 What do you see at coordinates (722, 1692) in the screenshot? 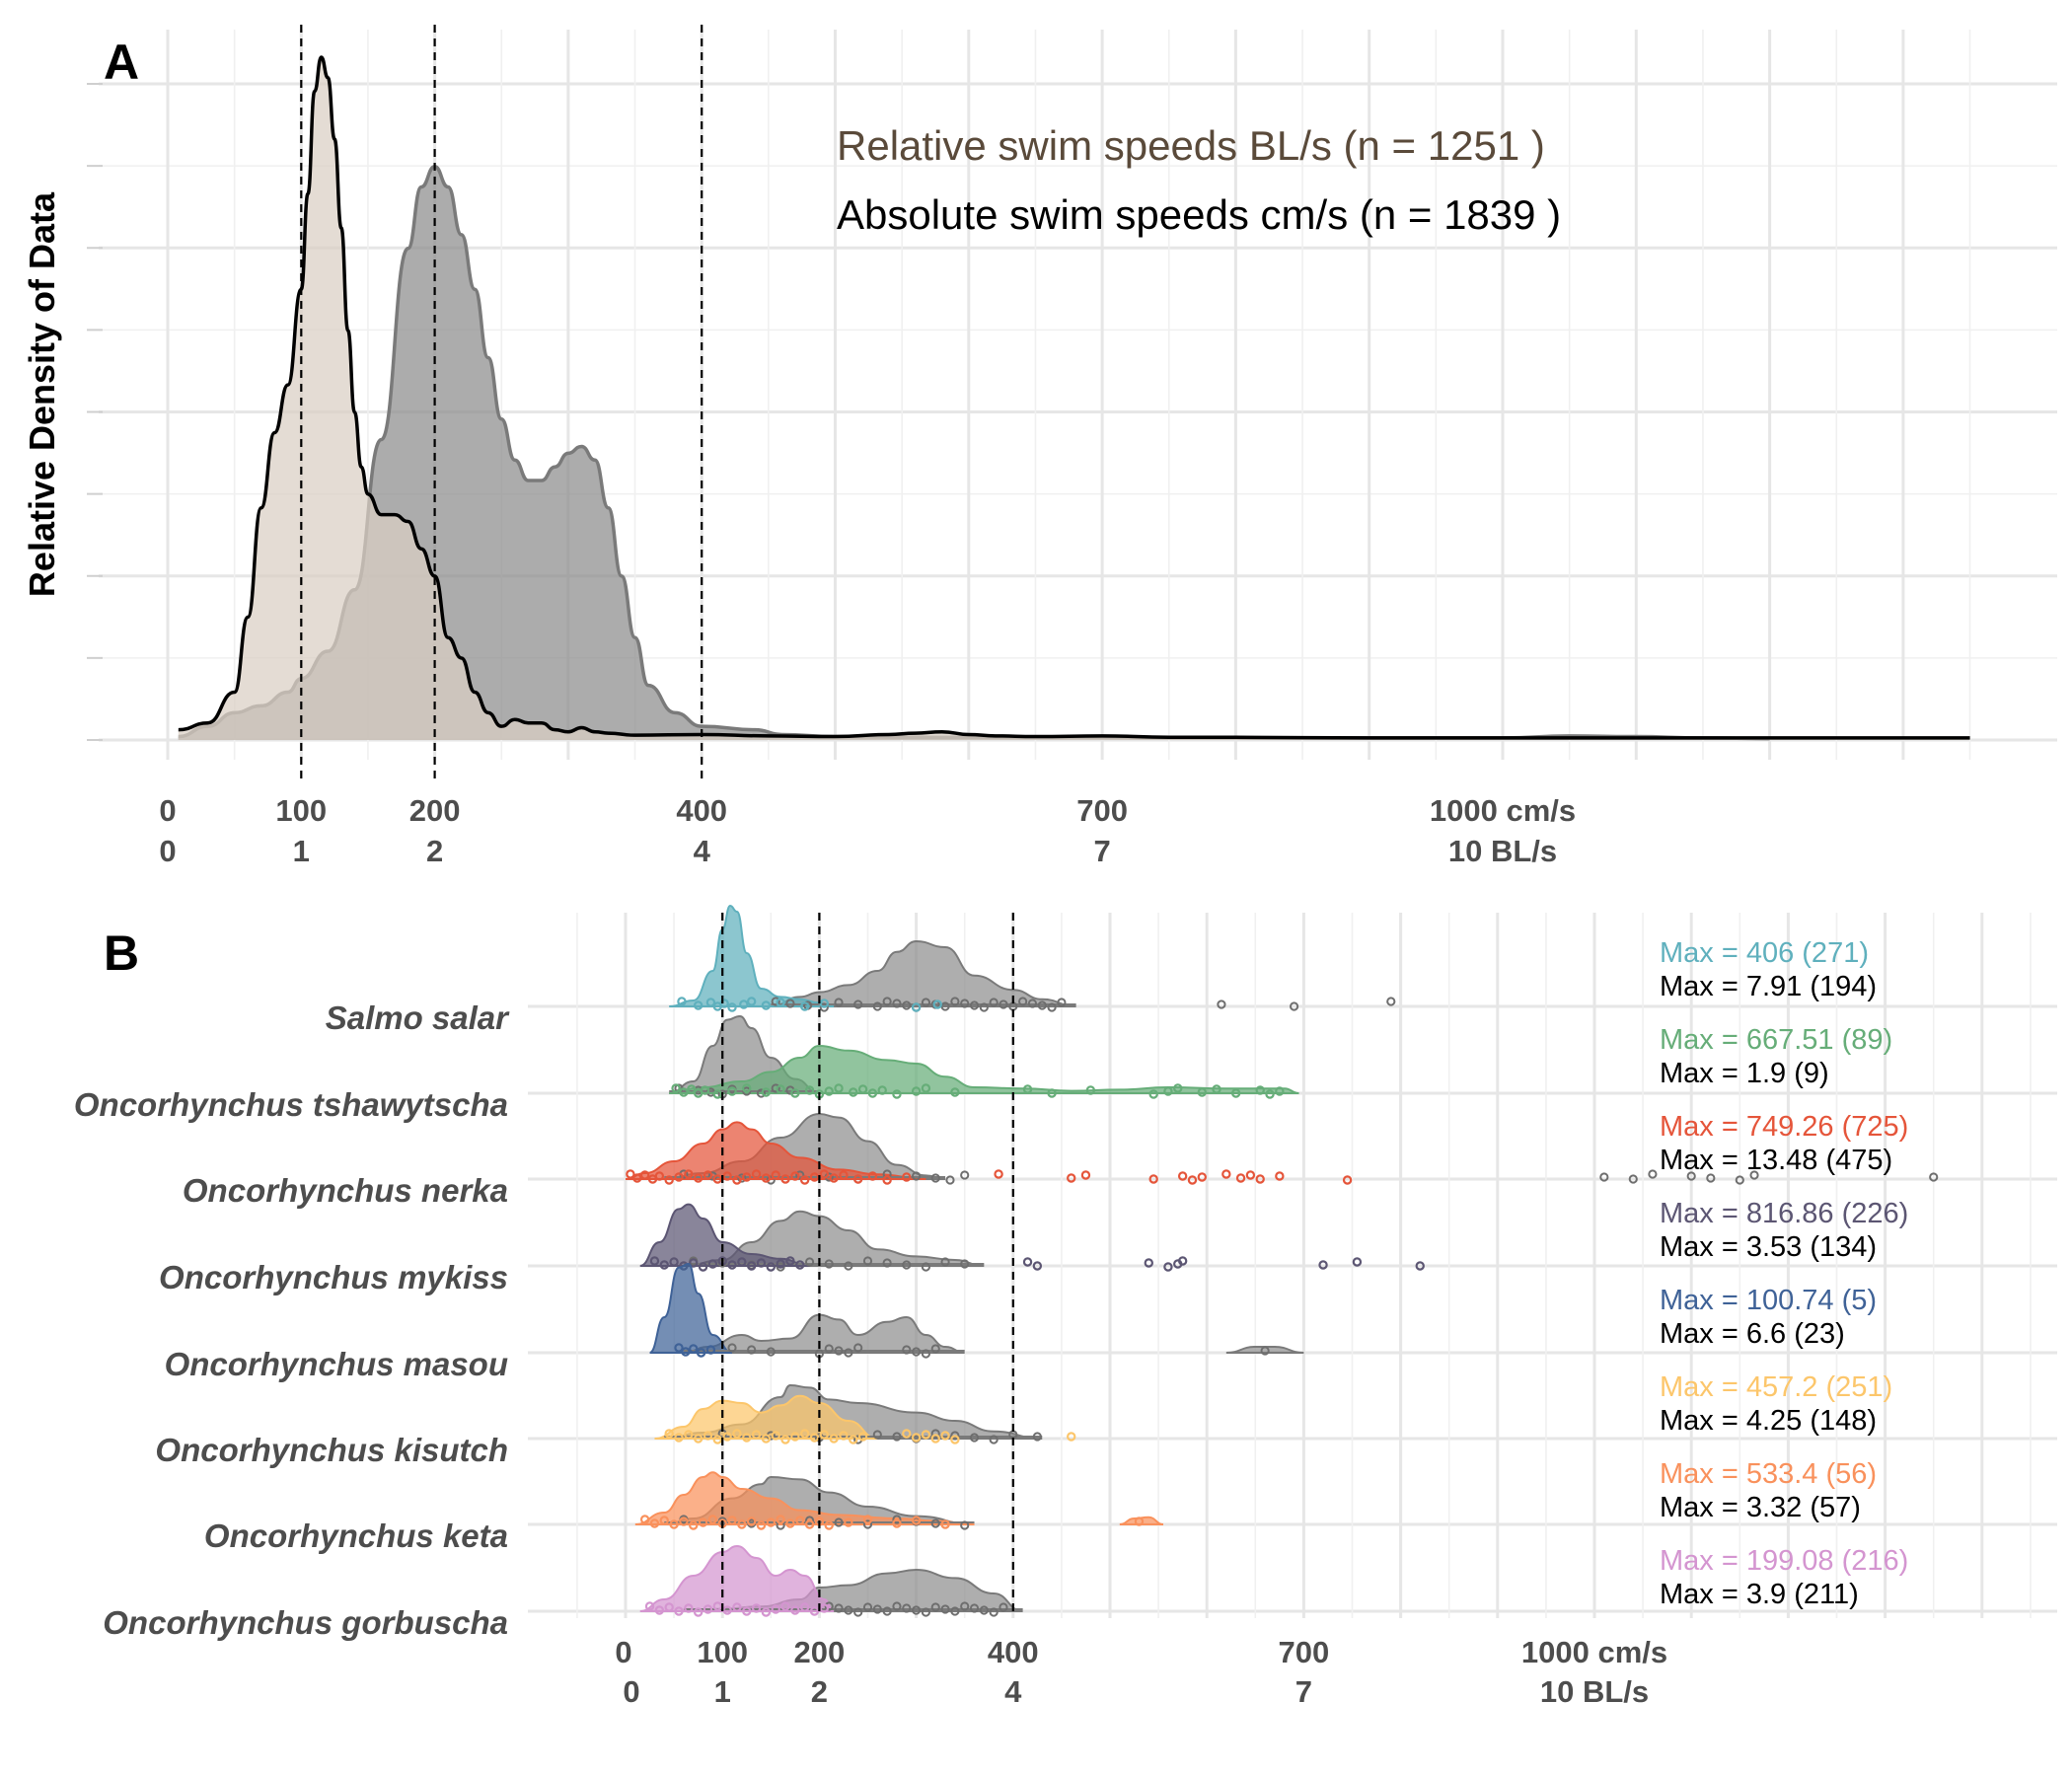
I see `panel-b-tick-bl: 1` at bounding box center [722, 1692].